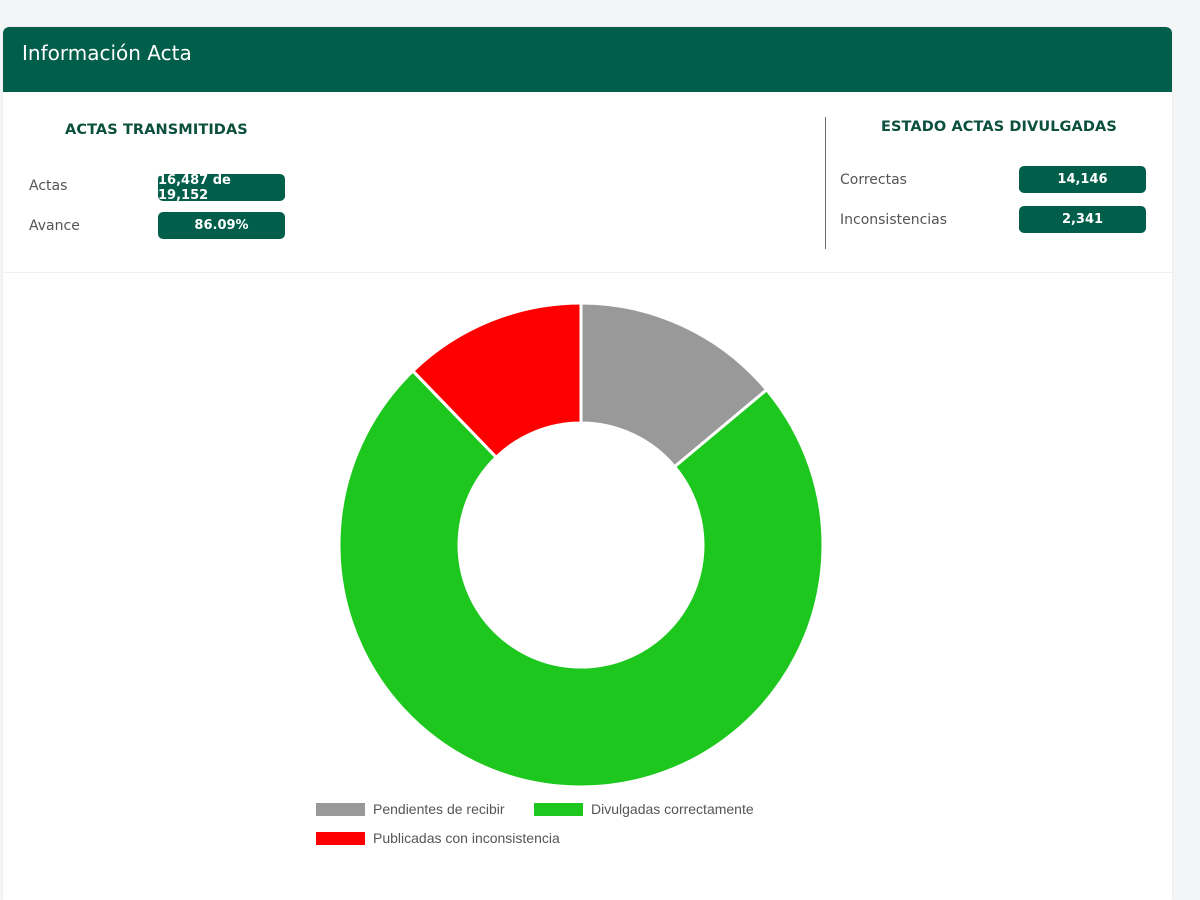 This screenshot has height=900, width=1200. What do you see at coordinates (1082, 179) in the screenshot?
I see `correctas-value-badge: 14,146` at bounding box center [1082, 179].